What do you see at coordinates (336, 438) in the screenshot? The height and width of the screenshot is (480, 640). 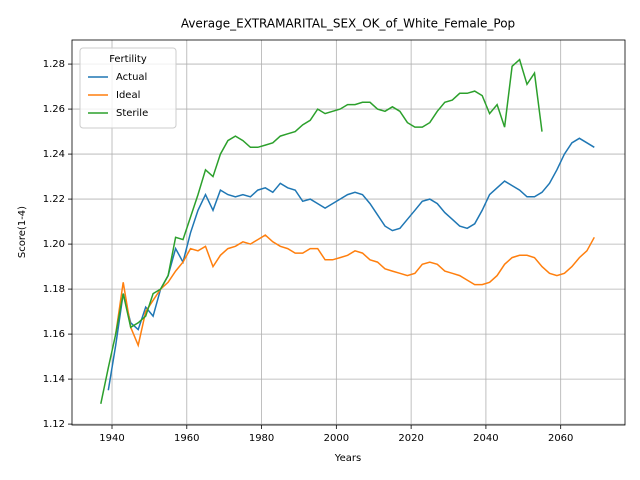 I see `x-tick-label: 2000` at bounding box center [336, 438].